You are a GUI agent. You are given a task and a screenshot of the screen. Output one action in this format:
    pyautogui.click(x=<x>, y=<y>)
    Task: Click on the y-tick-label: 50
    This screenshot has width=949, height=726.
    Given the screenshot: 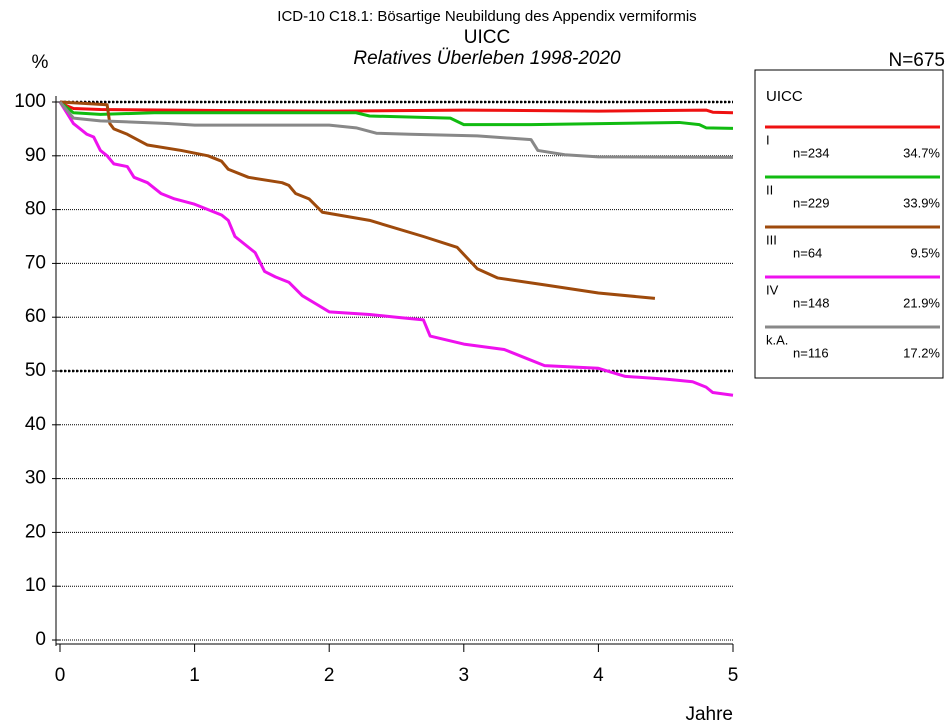 What is the action you would take?
    pyautogui.click(x=35, y=370)
    